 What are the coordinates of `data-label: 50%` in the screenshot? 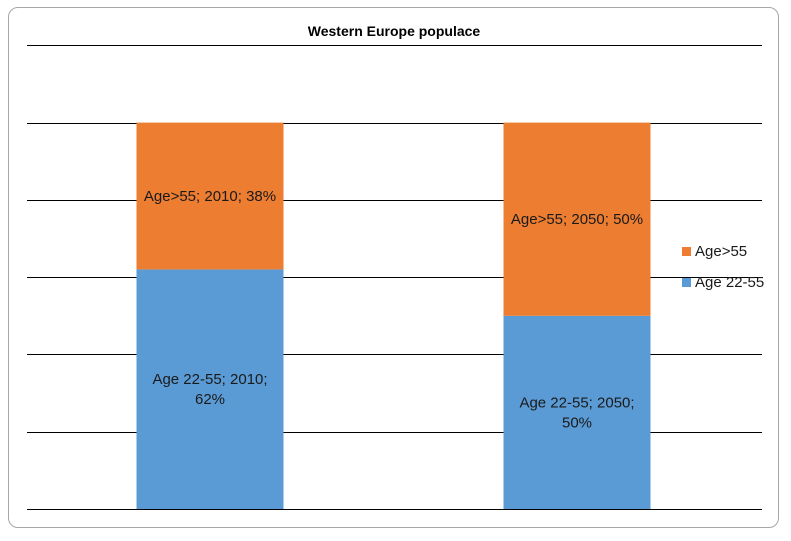 It's located at (577, 422).